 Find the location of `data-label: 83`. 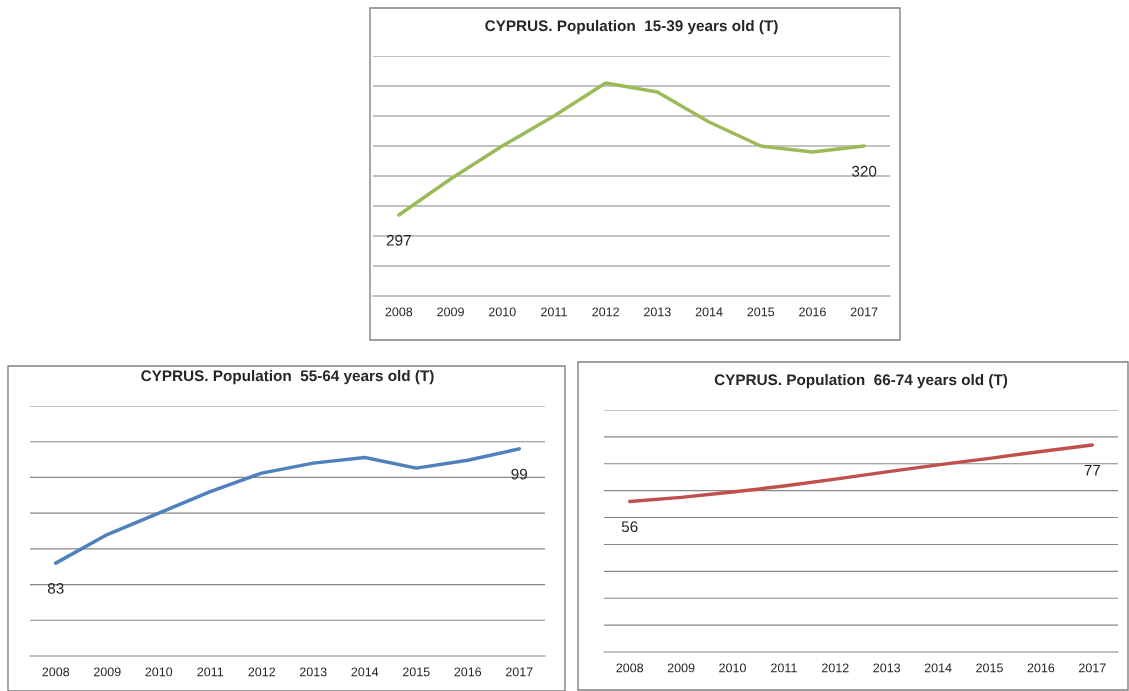

data-label: 83 is located at coordinates (55, 588).